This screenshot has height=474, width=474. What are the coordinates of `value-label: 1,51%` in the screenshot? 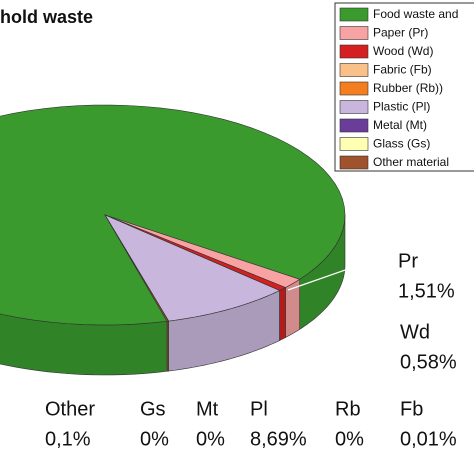 It's located at (426, 291).